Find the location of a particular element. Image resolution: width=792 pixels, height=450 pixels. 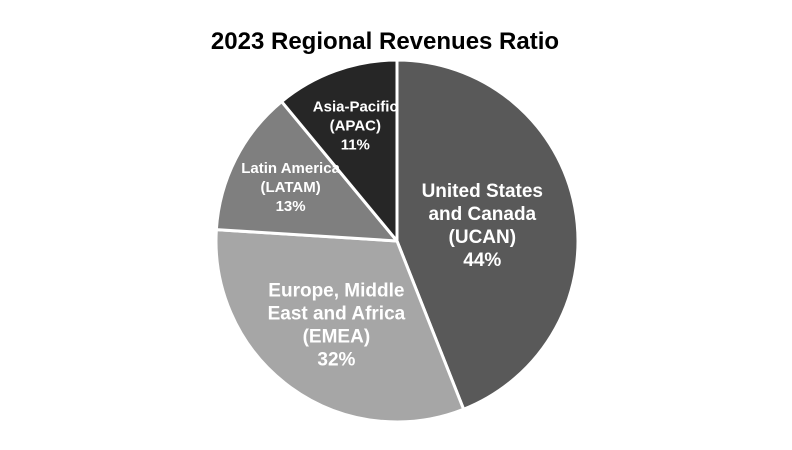

slice-percent-label: 13% is located at coordinates (291, 206).